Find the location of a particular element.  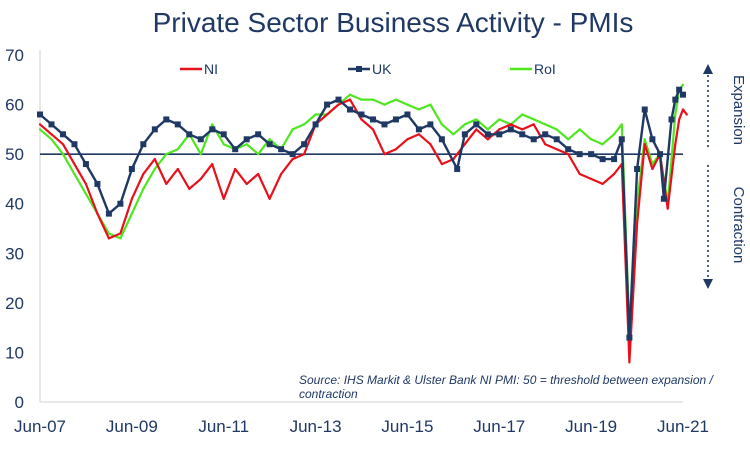

legend-marker is located at coordinates (359, 69).